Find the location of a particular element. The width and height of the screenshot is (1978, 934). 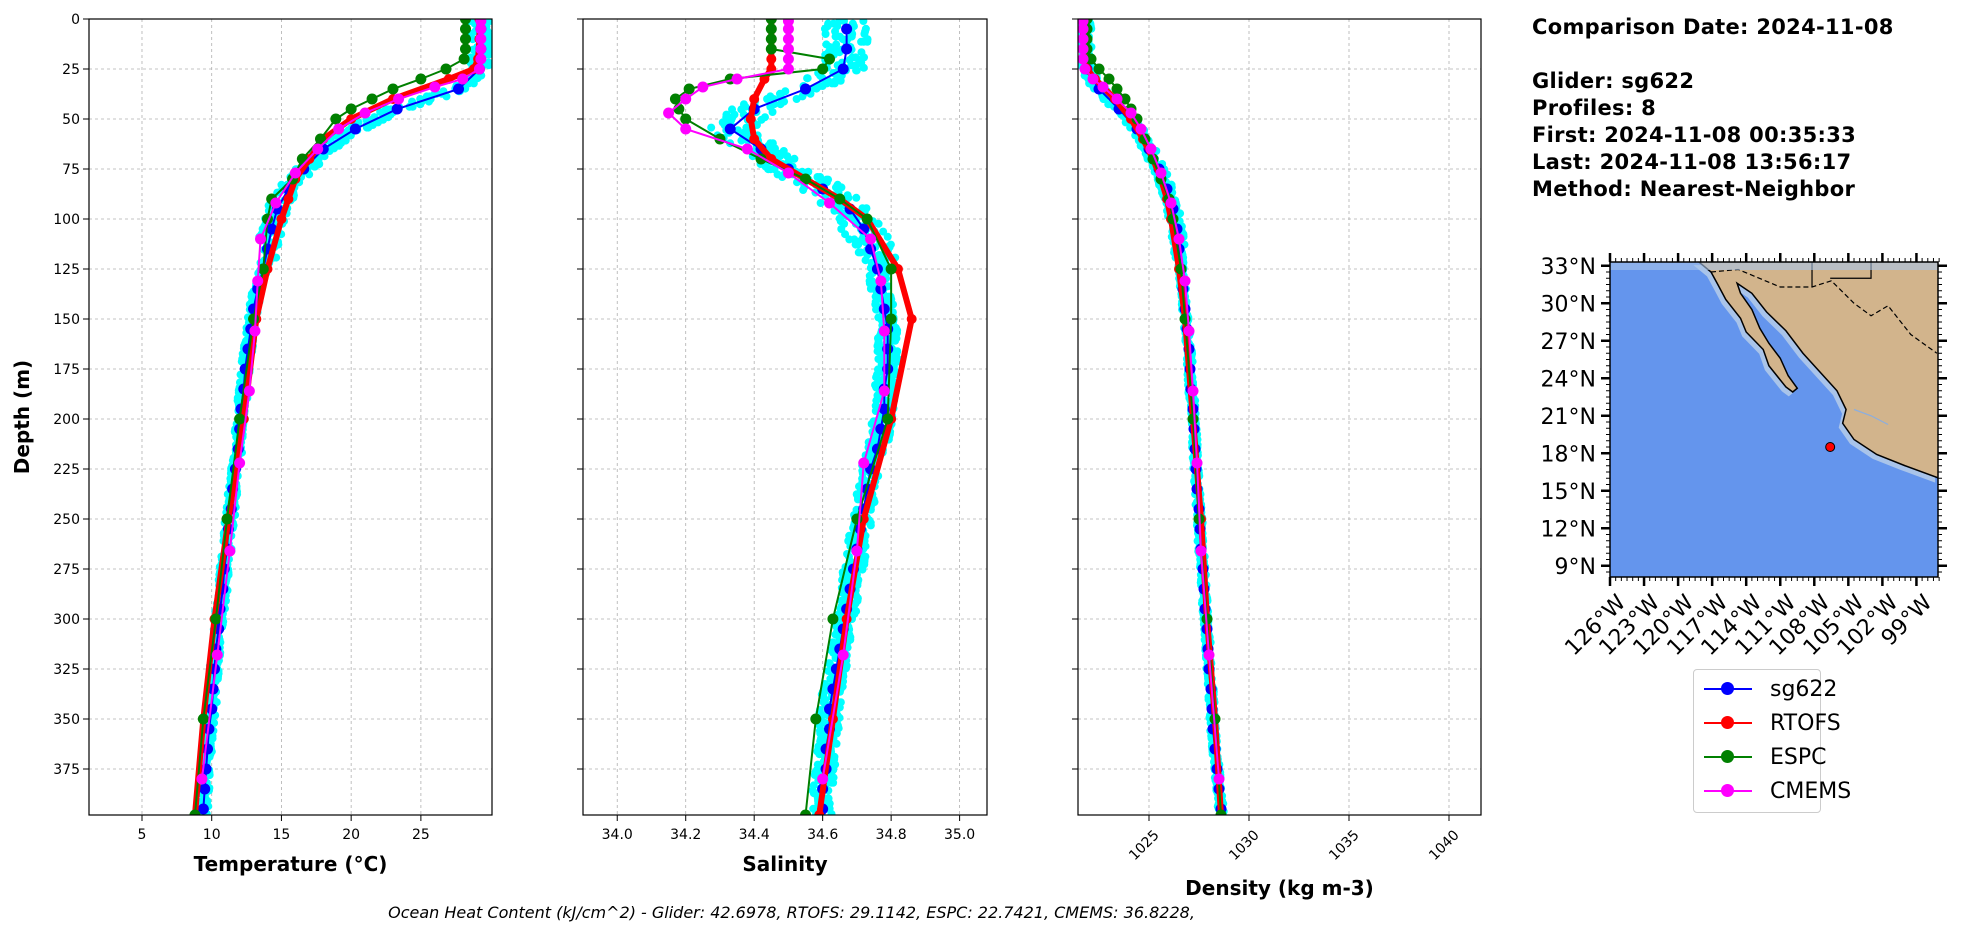

lat-tick-label: 12°N is located at coordinates (1568, 529).